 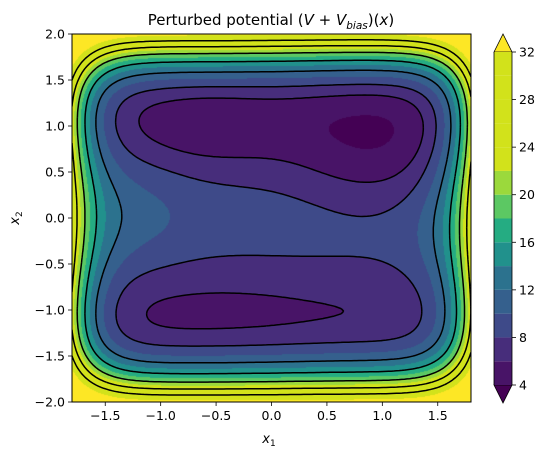 What do you see at coordinates (55, 126) in the screenshot?
I see `y-tick-label: 1.0` at bounding box center [55, 126].